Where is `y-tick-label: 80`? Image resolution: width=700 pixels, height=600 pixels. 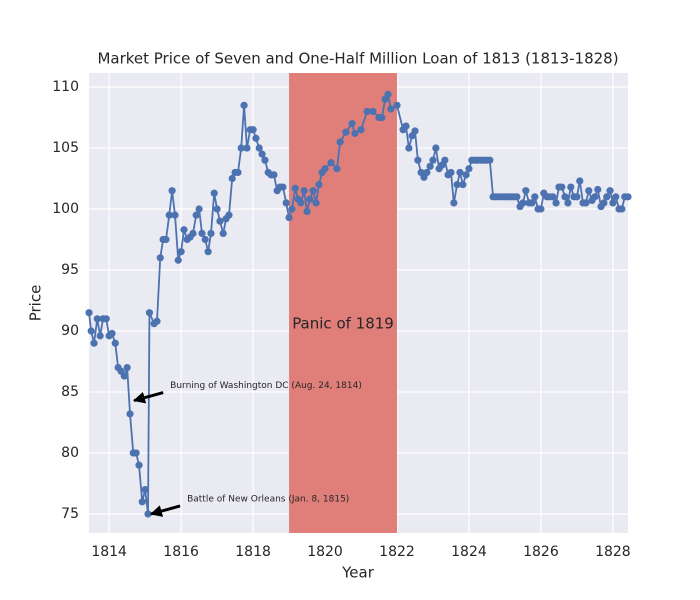
y-tick-label: 80 is located at coordinates (70, 453).